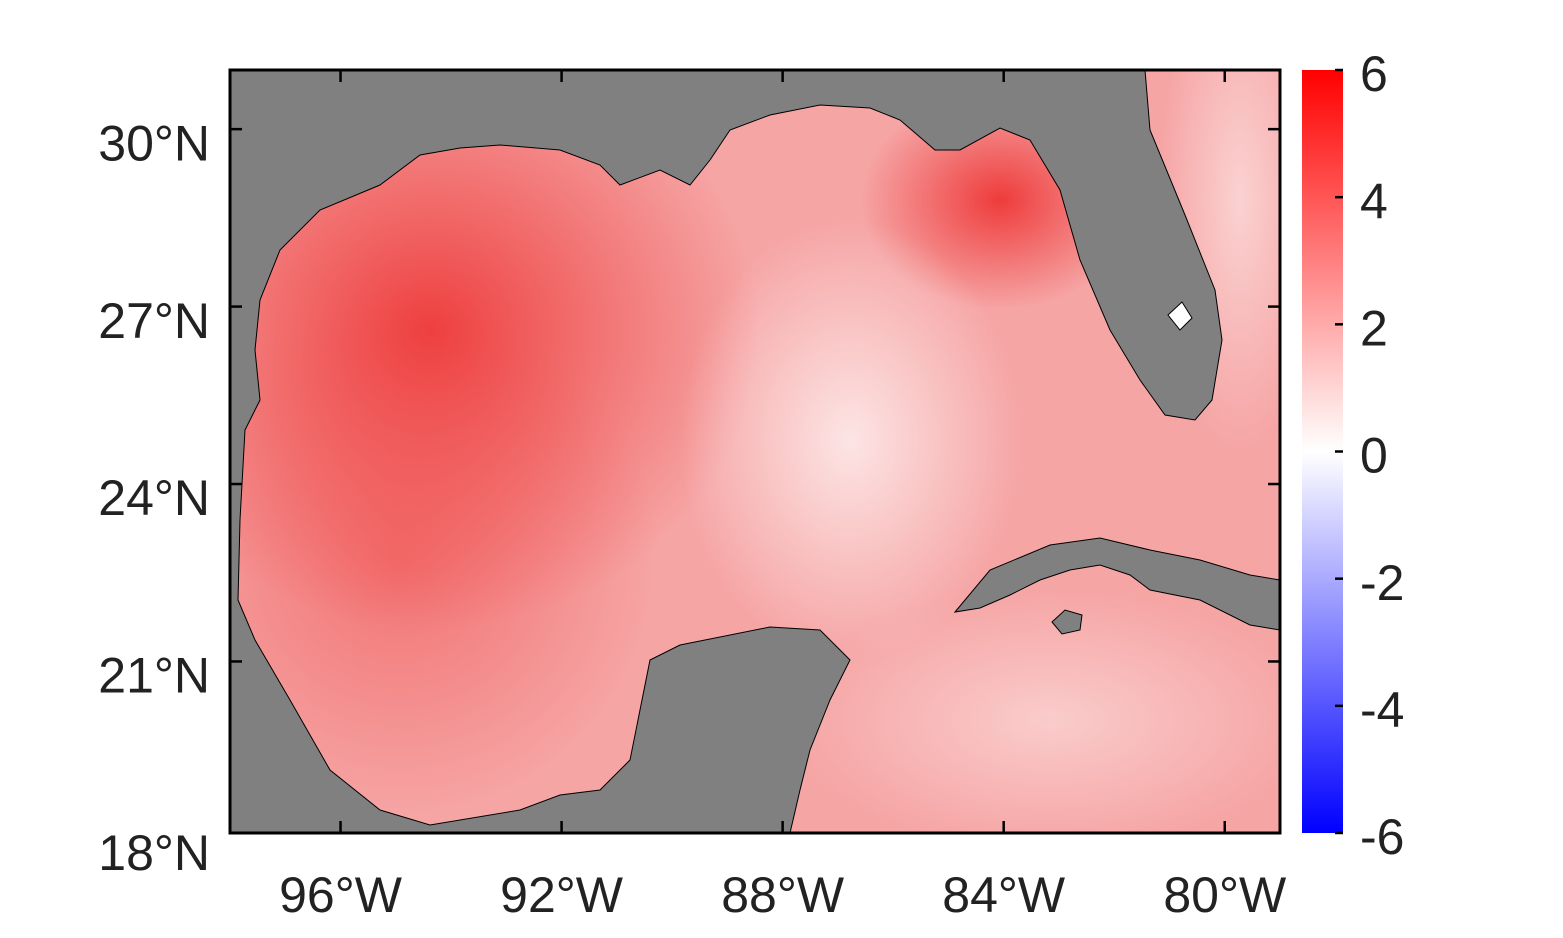 This screenshot has height=938, width=1563. I want to click on colorbar-tick-label: -4, so click(1382, 710).